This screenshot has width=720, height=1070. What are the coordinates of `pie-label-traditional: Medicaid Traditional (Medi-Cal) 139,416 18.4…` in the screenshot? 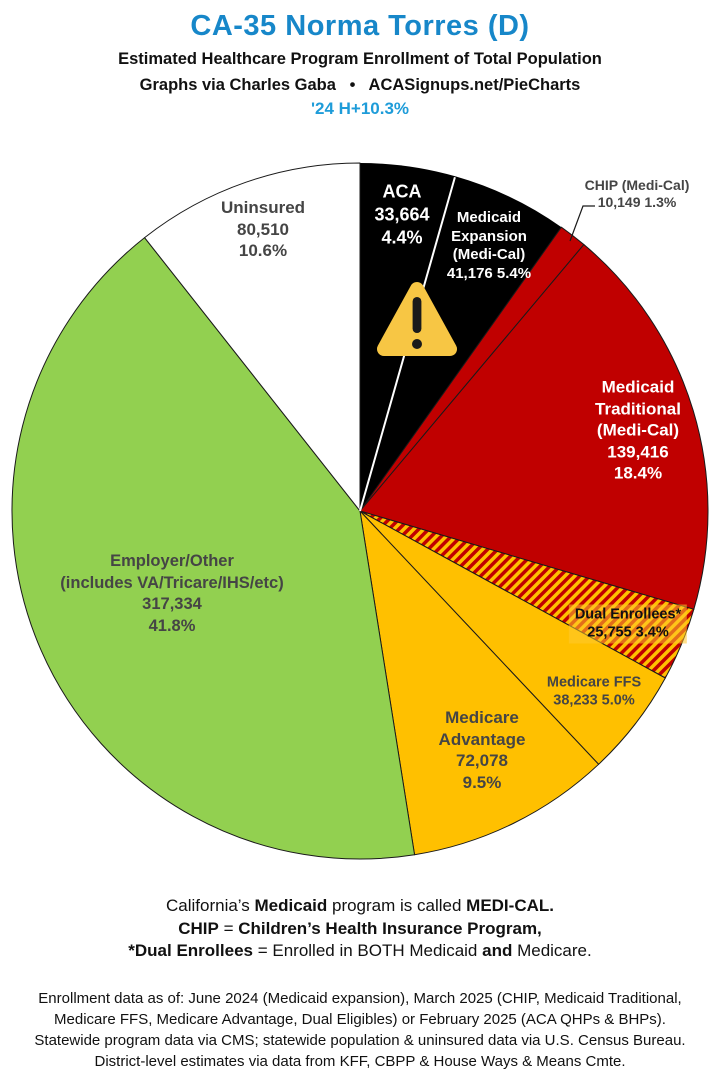 It's located at (638, 430).